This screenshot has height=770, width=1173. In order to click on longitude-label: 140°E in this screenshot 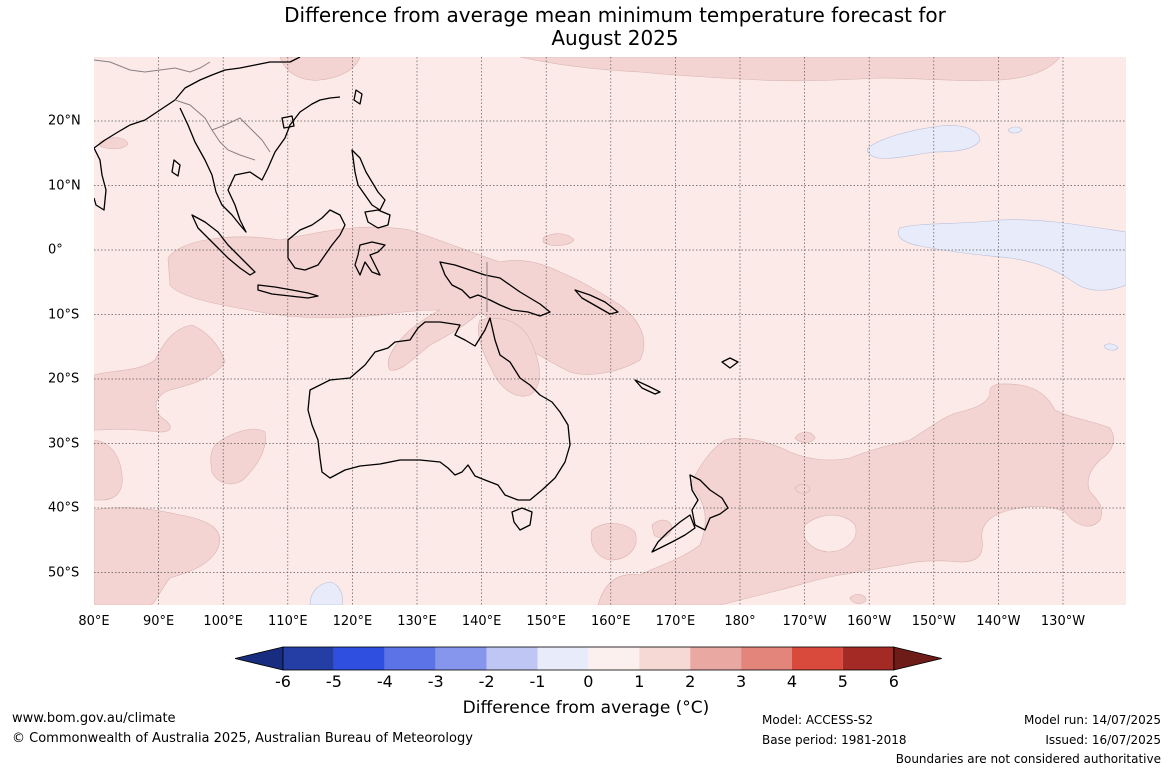, I will do `click(481, 621)`.